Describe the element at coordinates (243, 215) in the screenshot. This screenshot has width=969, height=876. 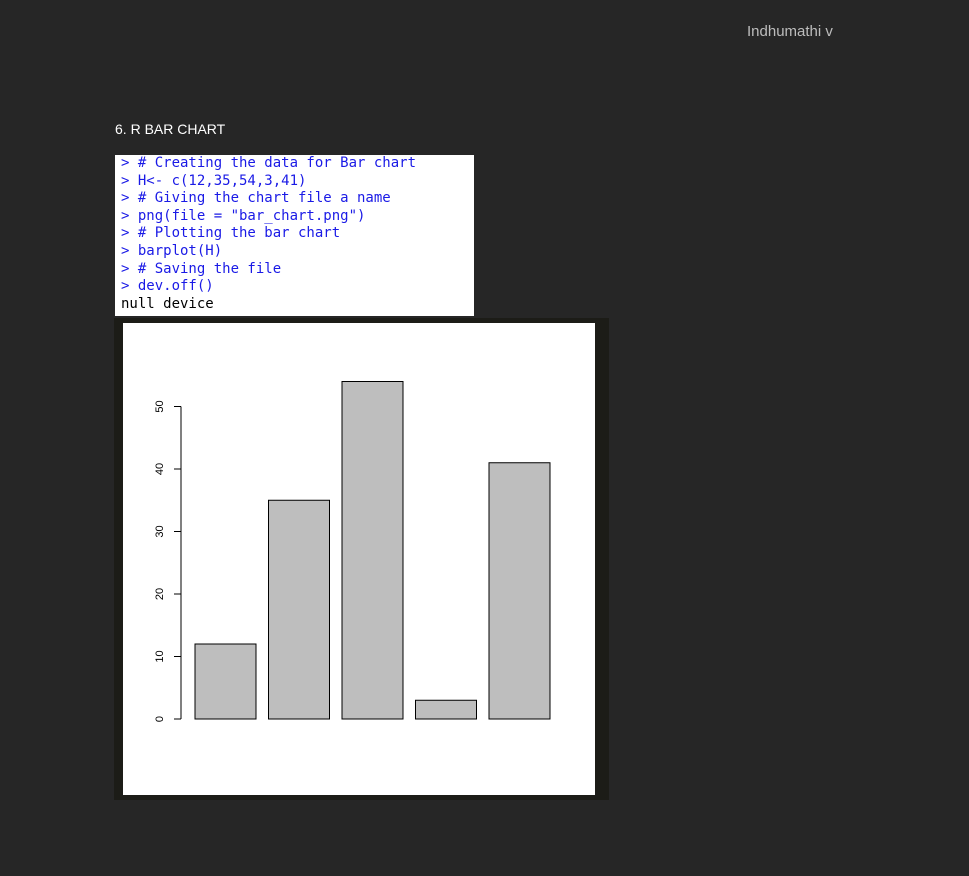
I see `console-line: > png(file = "bar_chart.png")` at that location.